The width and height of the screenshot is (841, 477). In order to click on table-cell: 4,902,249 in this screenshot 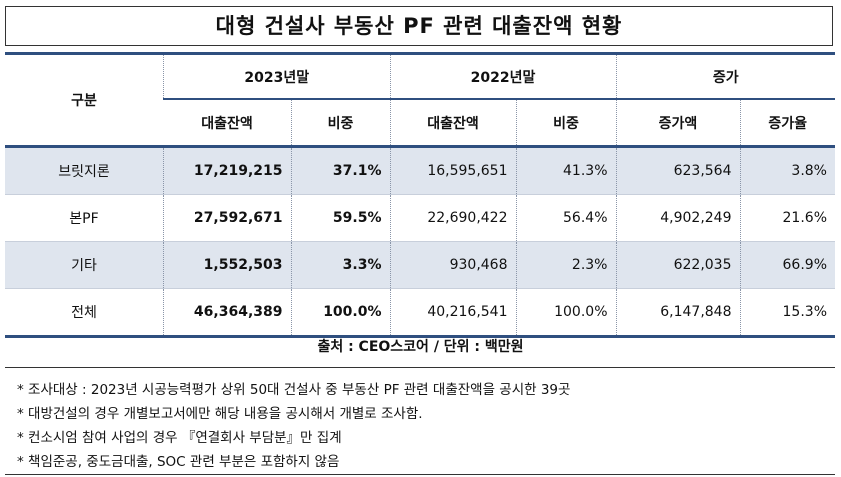, I will do `click(677, 218)`.